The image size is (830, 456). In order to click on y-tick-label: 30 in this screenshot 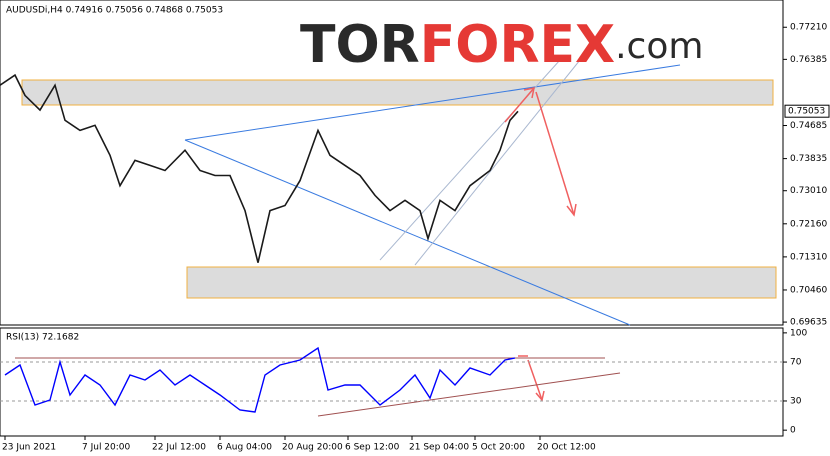, I will do `click(796, 401)`.